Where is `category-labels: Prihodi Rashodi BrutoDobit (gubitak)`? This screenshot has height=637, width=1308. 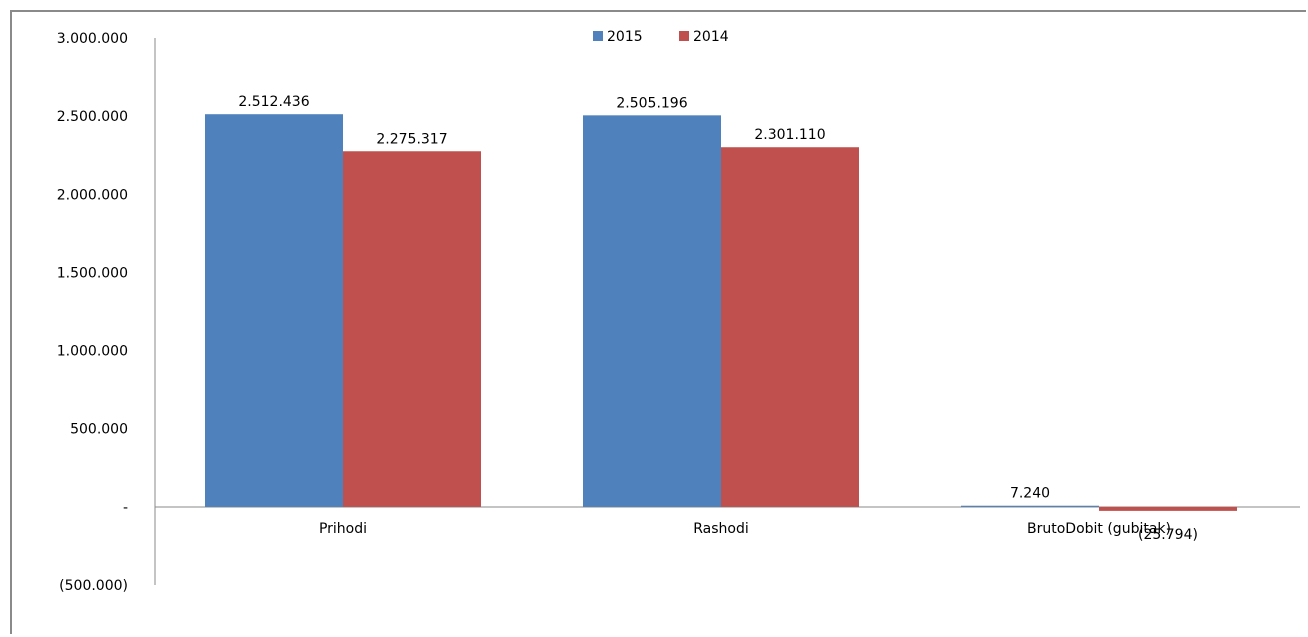 category-labels: Prihodi Rashodi BrutoDobit (gubitak) is located at coordinates (745, 529).